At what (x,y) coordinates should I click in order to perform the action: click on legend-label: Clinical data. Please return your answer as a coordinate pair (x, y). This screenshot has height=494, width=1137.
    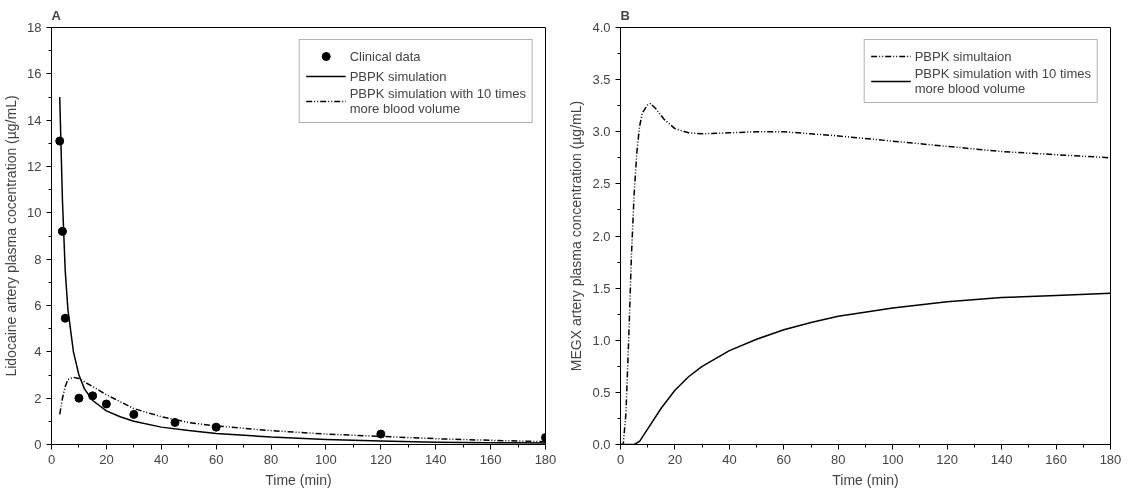
    Looking at the image, I should click on (385, 56).